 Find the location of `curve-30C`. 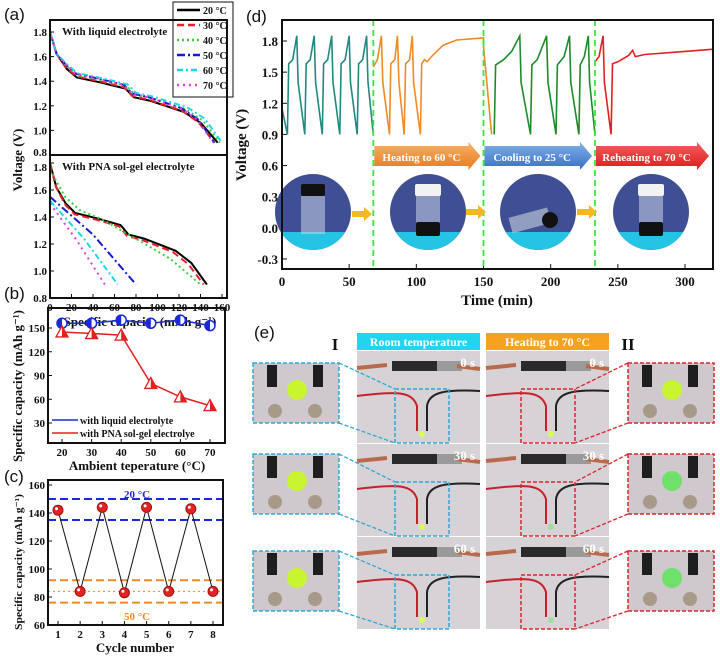

curve-30C is located at coordinates (127, 224).